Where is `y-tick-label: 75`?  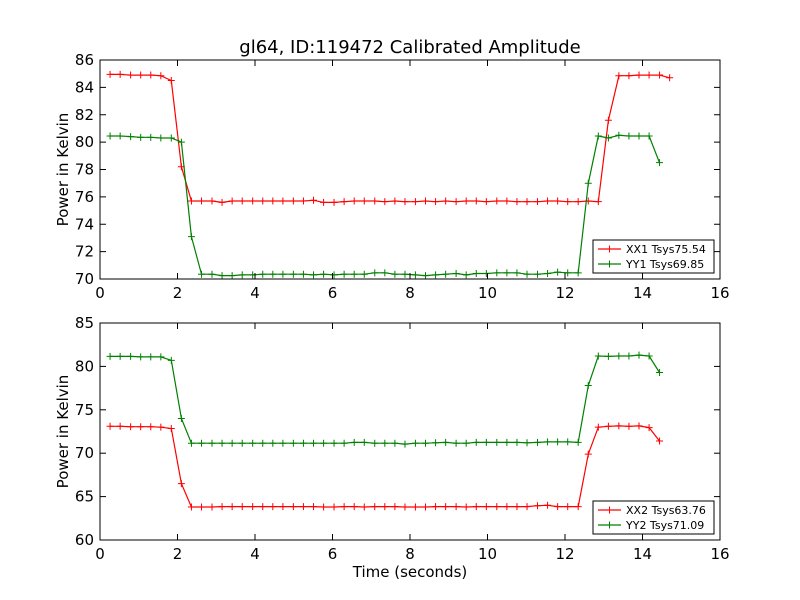
y-tick-label: 75 is located at coordinates (84, 410).